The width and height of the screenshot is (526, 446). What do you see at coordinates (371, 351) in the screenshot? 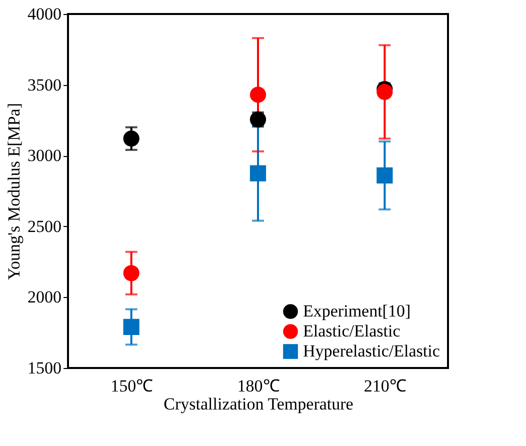
I see `legend-label: Hyperelastic/Elastic` at bounding box center [371, 351].